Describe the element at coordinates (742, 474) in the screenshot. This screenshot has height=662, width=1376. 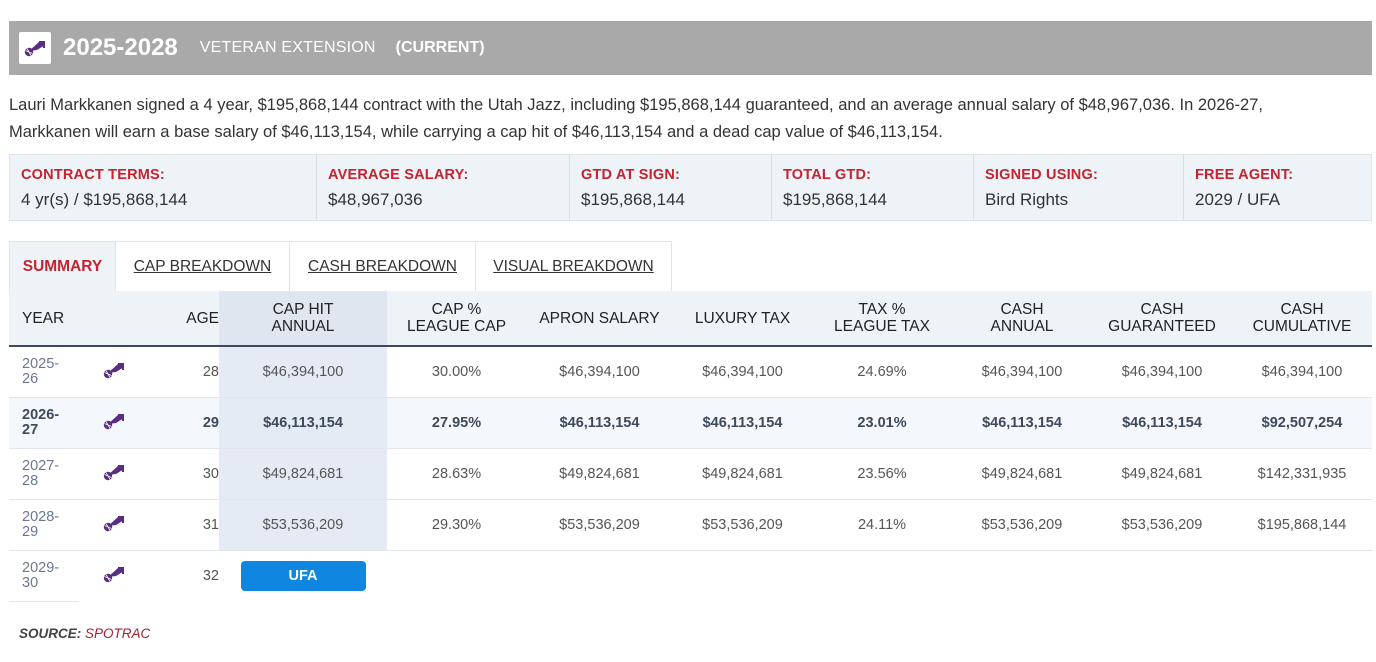
I see `luxury-tax-cell: $49,824,681` at that location.